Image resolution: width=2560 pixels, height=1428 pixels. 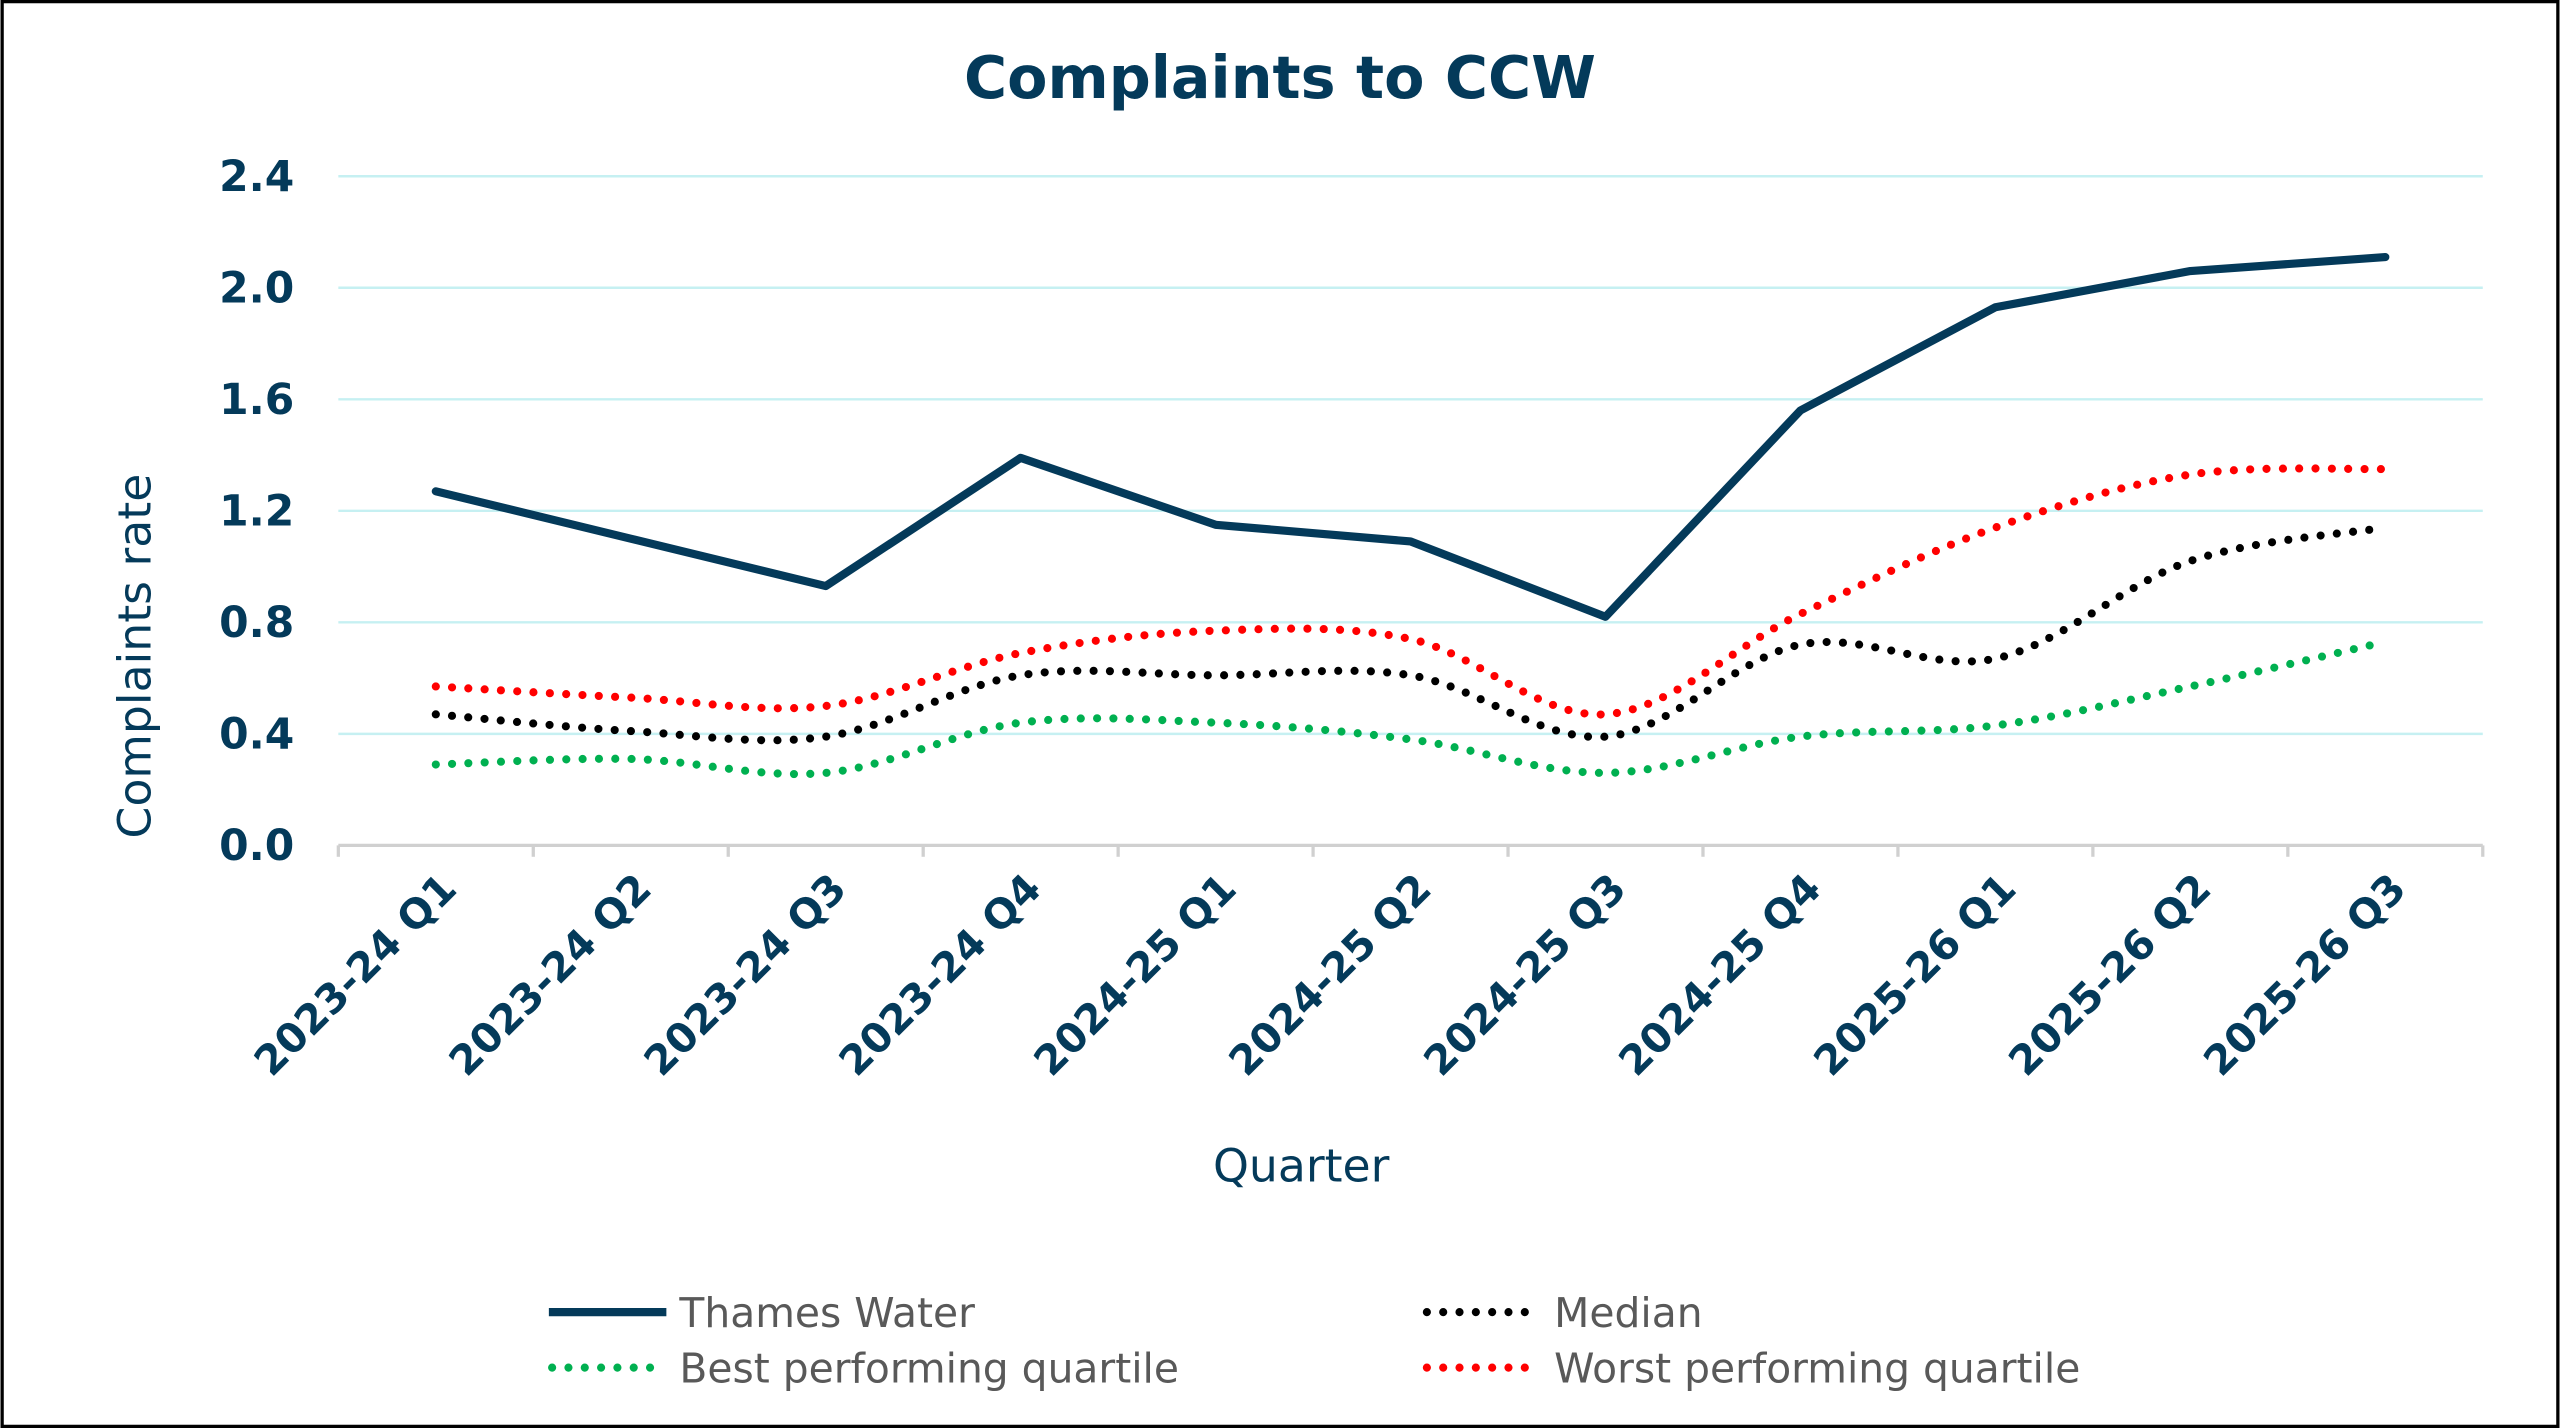 I want to click on legend-item: Thames Water, so click(x=761, y=1313).